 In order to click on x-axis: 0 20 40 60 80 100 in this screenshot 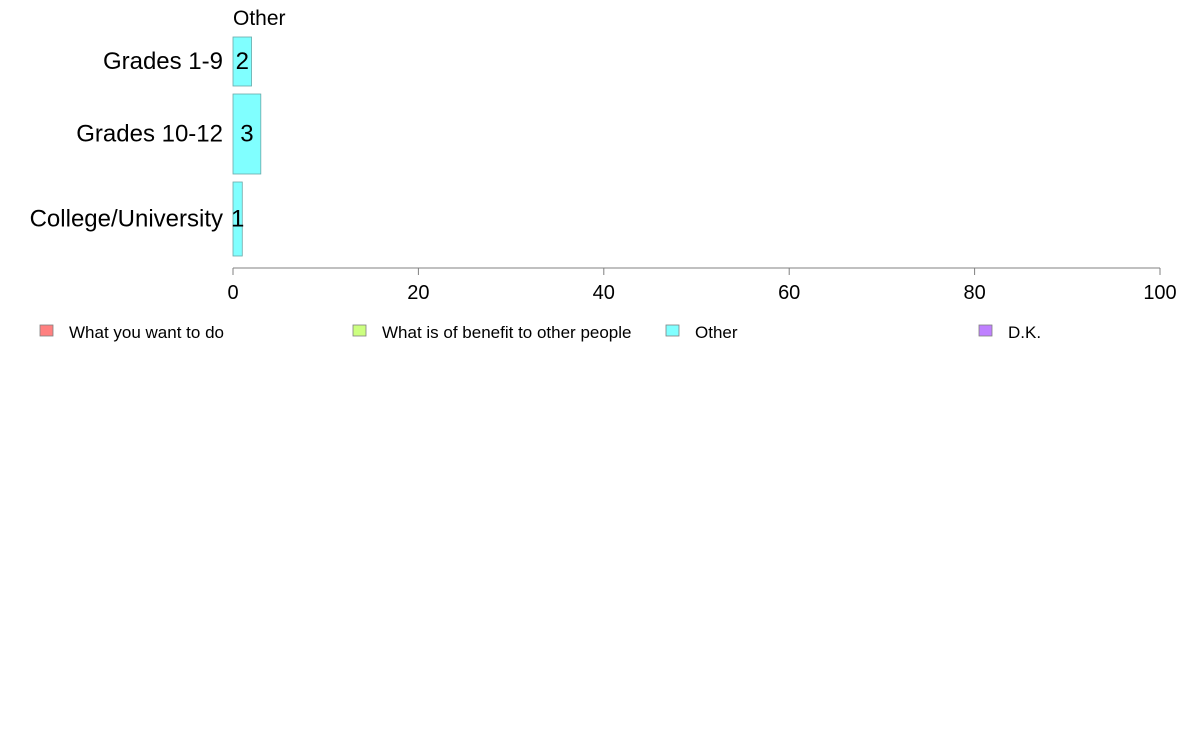, I will do `click(702, 285)`.